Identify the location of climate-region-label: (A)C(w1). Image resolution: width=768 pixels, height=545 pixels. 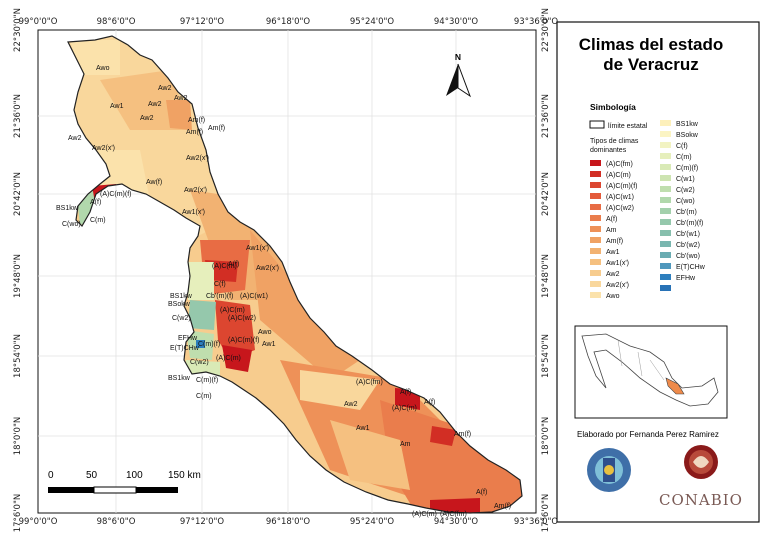
(254, 296).